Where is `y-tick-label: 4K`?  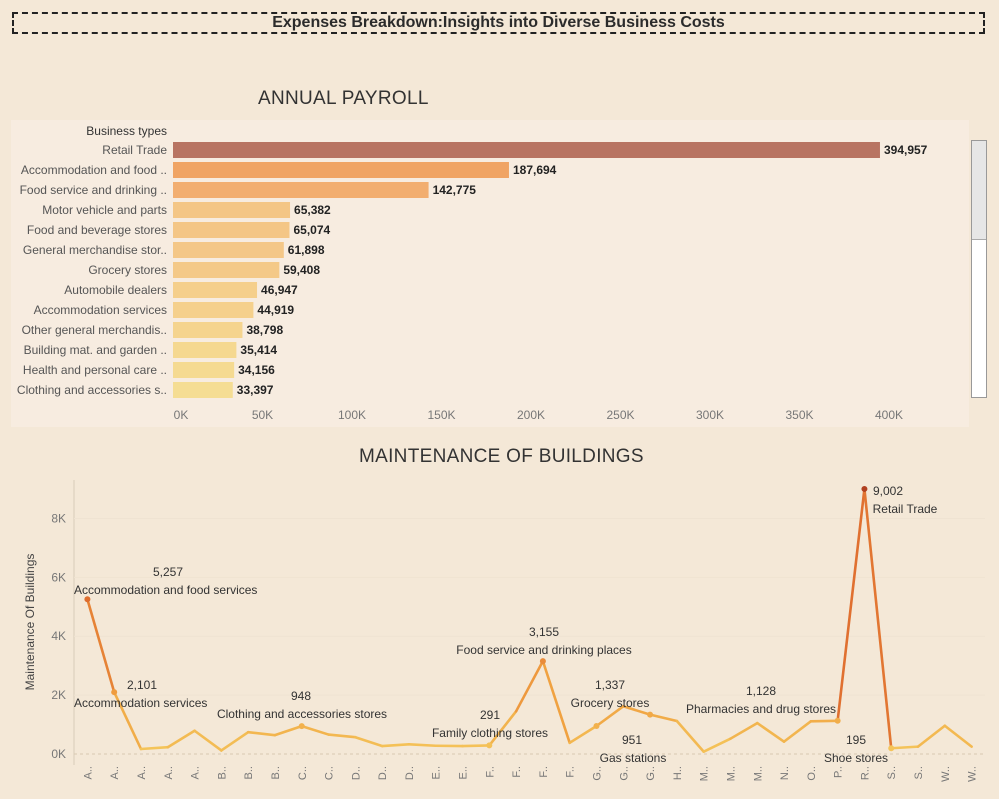
y-tick-label: 4K is located at coordinates (58, 636).